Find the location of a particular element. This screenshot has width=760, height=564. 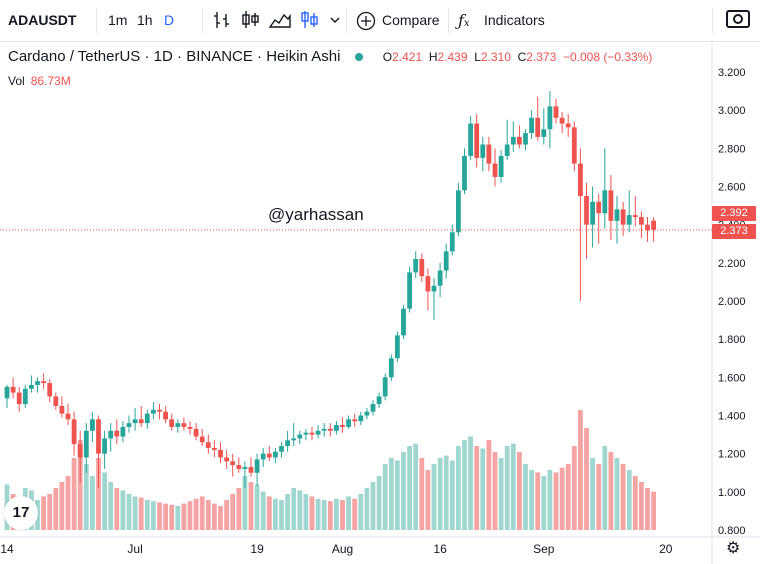

fx-icon: ƒx is located at coordinates (464, 20).